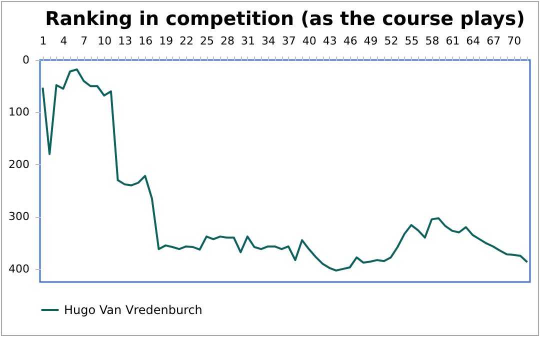  Describe the element at coordinates (309, 41) in the screenshot. I see `x-tick-label: 40` at that location.